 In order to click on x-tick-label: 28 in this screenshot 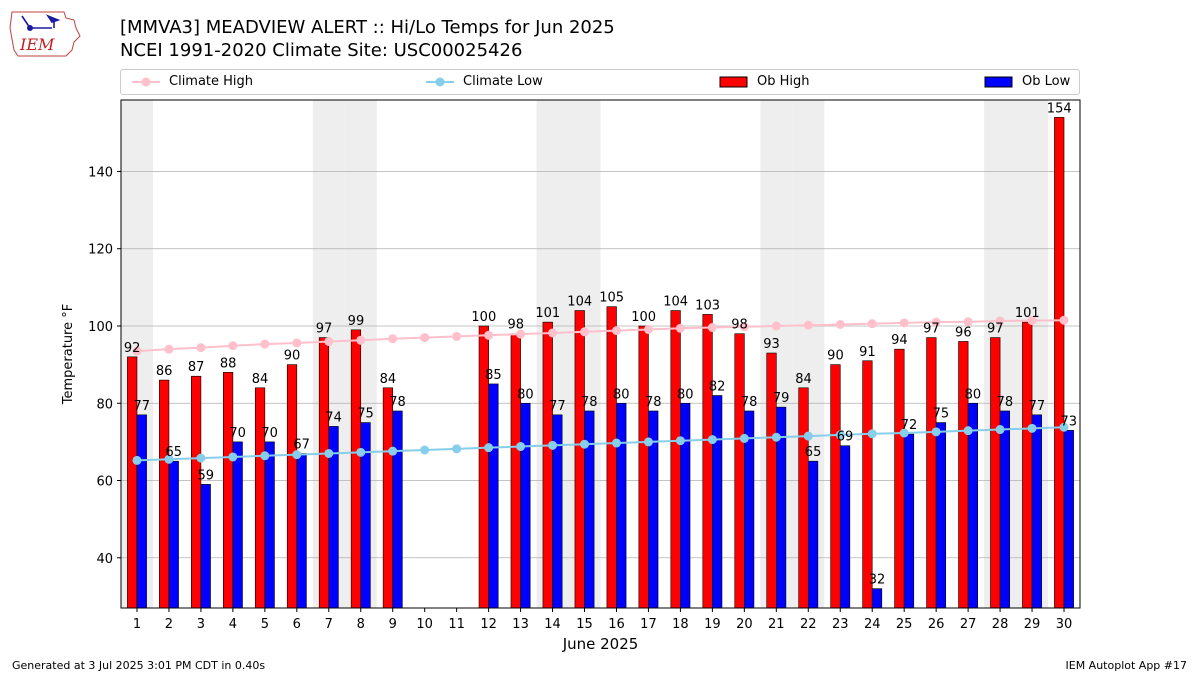, I will do `click(1000, 624)`.